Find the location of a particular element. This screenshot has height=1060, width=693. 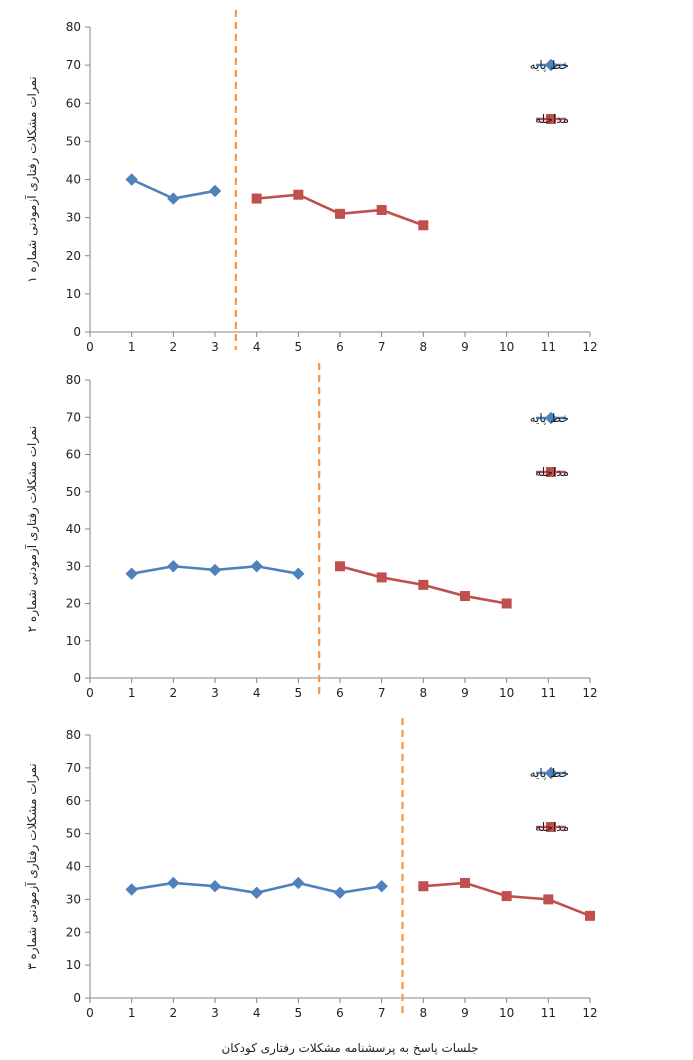

y-axis-label: نمرات مشکلات رفتاری آزمودنی شماره ۲ is located at coordinates (32, 529).